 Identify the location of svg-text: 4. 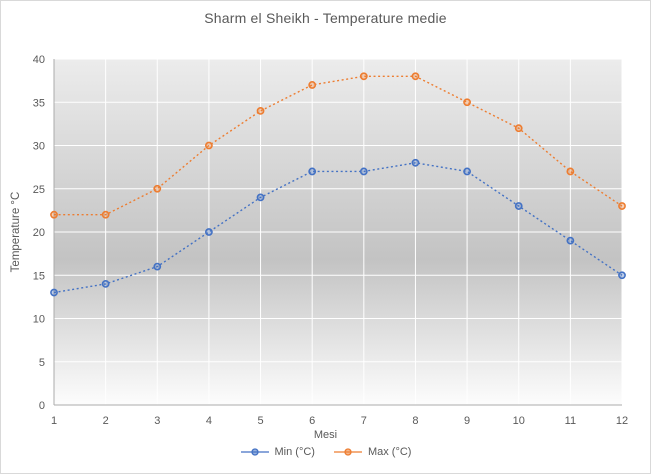
(209, 421).